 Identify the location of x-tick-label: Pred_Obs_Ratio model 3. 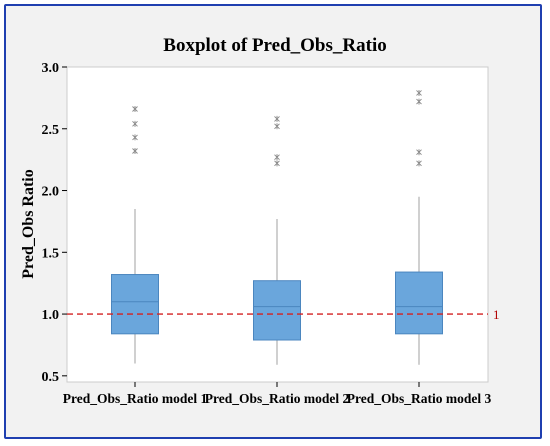
(419, 398).